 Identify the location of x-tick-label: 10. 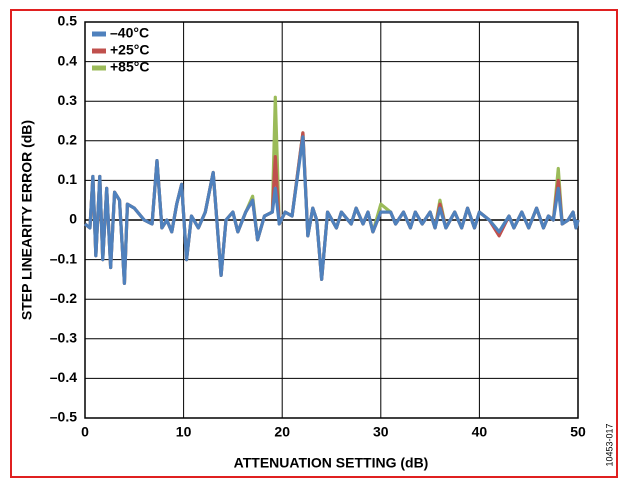
(184, 432).